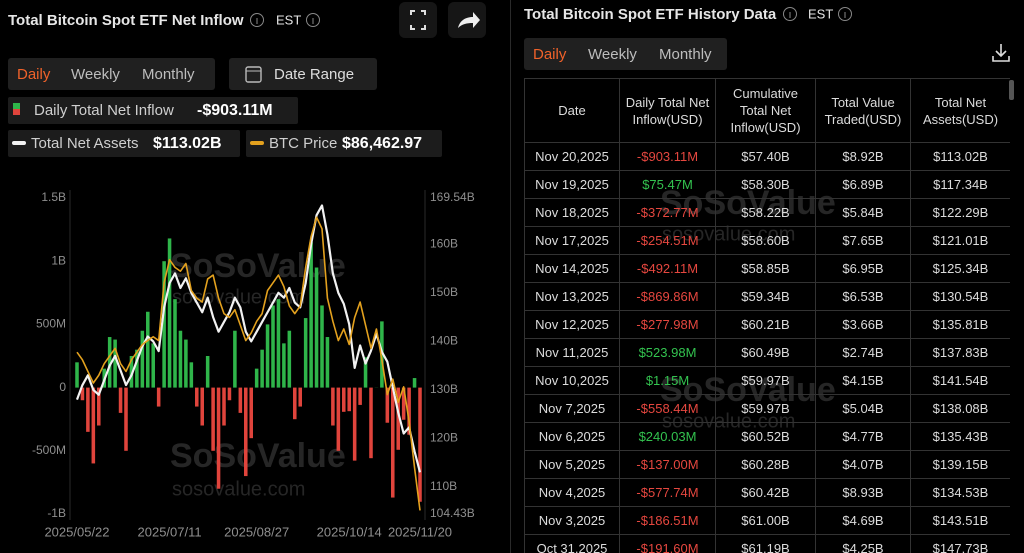 Image resolution: width=1024 pixels, height=553 pixels. Describe the element at coordinates (765, 240) in the screenshot. I see `table-cell: $58.60B` at that location.